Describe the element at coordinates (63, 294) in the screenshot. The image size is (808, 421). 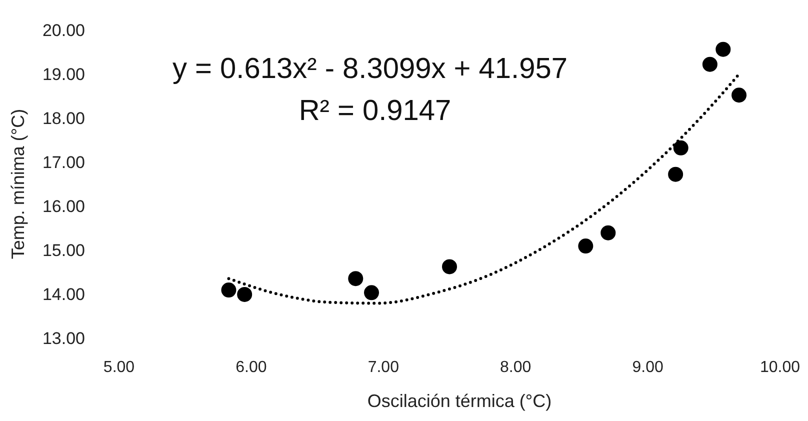
I see `y-tick-label: 14.00` at that location.